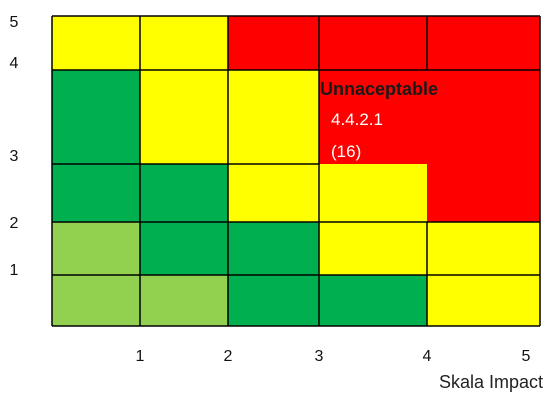 Image resolution: width=549 pixels, height=395 pixels. Describe the element at coordinates (373, 193) in the screenshot. I see `matrix-cell-r3-c4` at that location.